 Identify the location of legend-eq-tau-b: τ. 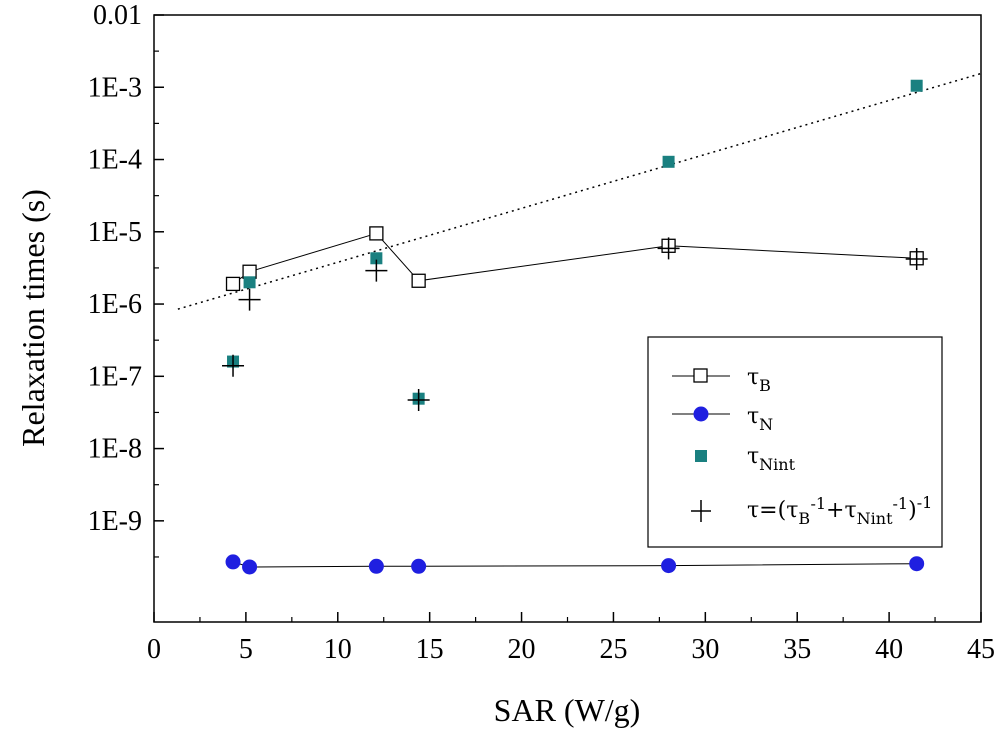
(792, 510).